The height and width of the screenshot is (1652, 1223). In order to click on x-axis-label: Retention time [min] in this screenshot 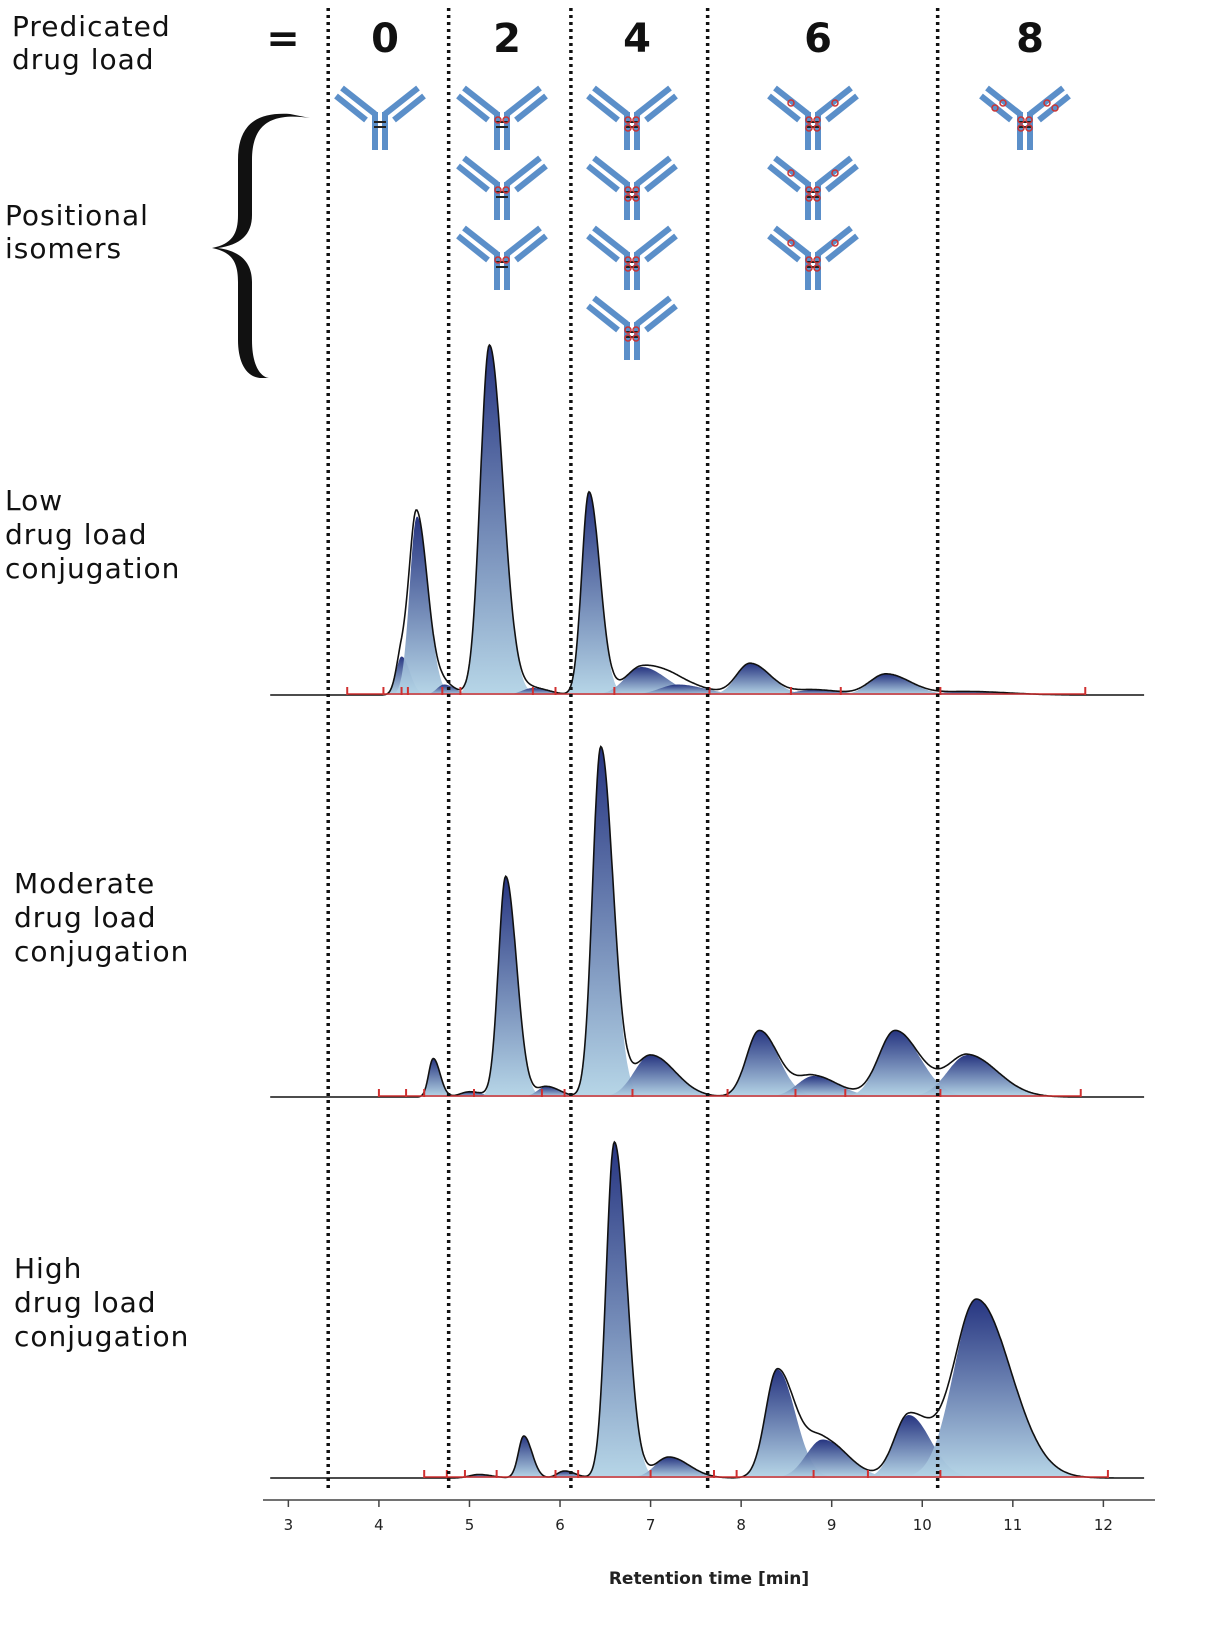, I will do `click(709, 1579)`.